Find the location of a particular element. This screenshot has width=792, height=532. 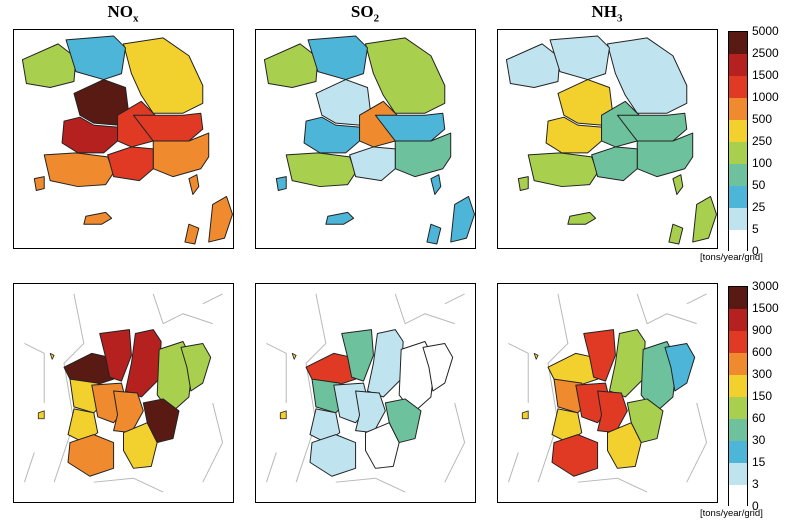

title-nox: NOx is located at coordinates (123, 13).